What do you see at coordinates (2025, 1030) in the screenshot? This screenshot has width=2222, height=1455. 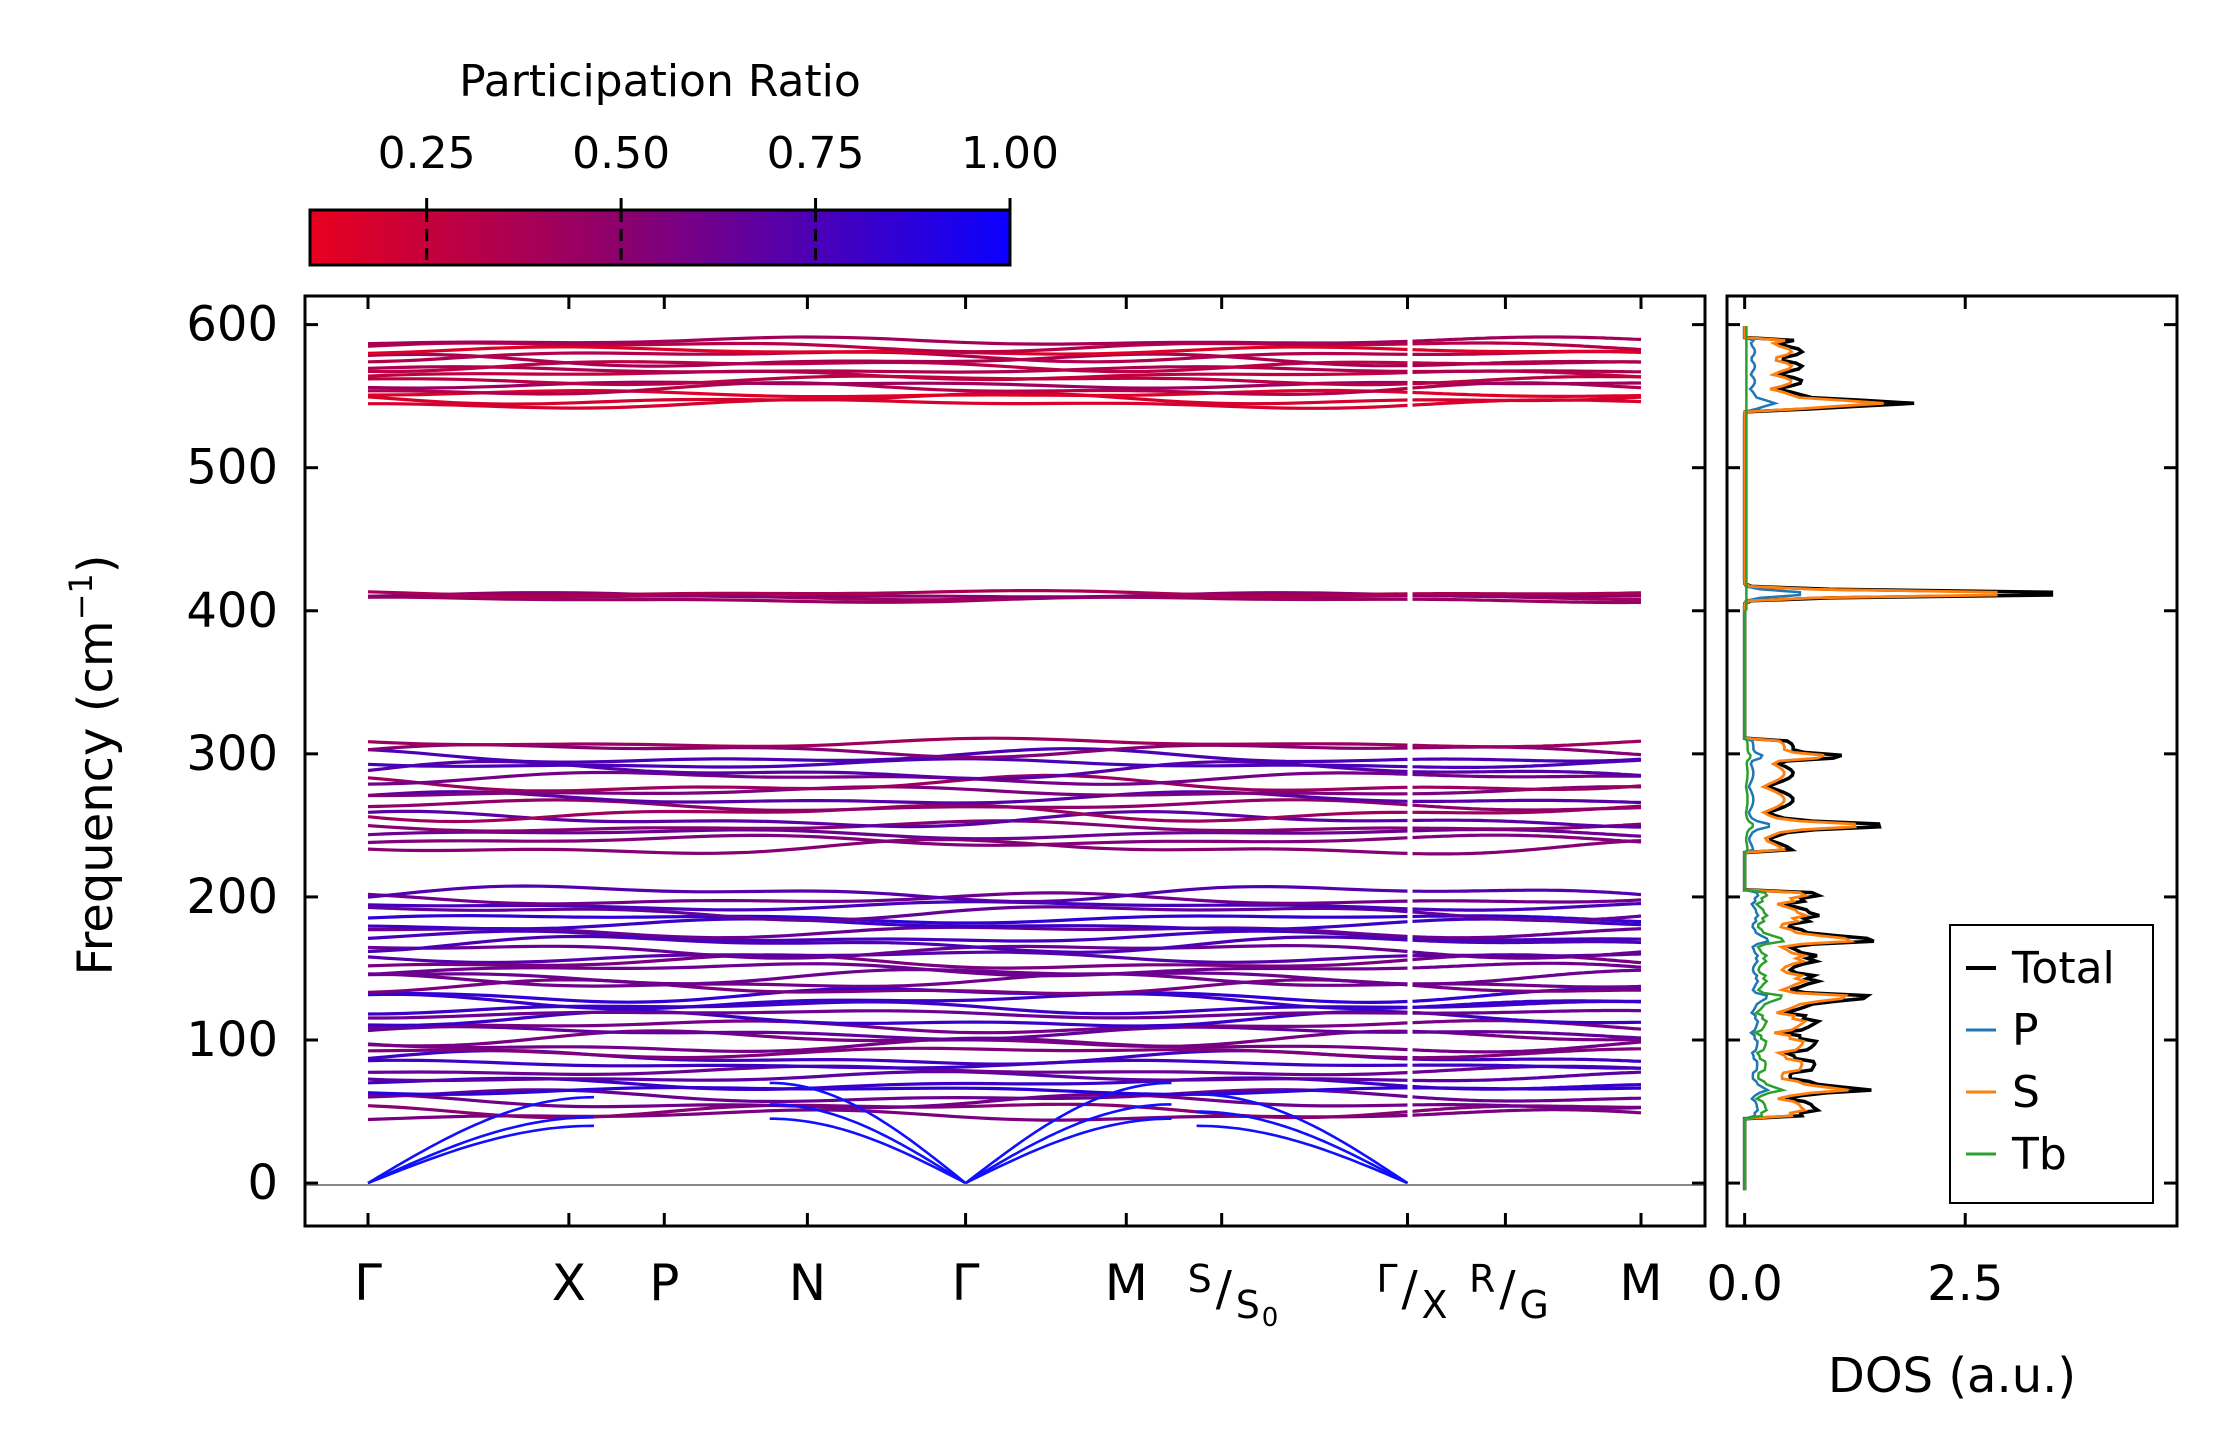 I see `legend-label: P` at bounding box center [2025, 1030].